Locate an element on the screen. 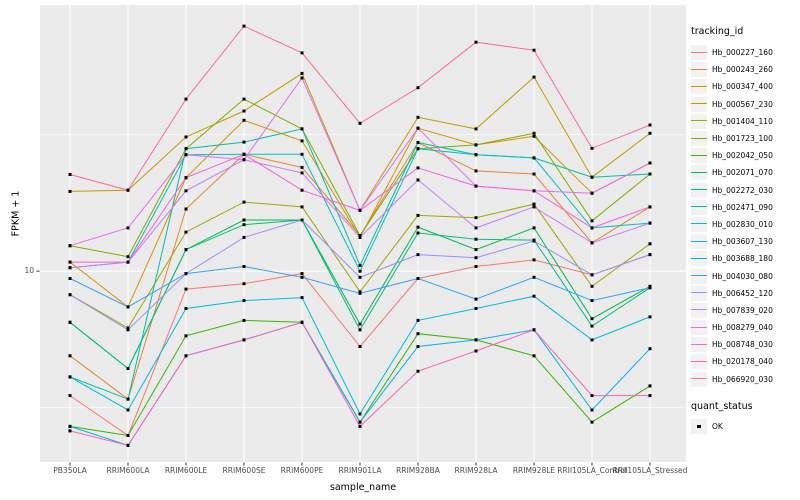 This screenshot has width=800, height=500. legend-item-label: Hb_002071_070 is located at coordinates (742, 173).